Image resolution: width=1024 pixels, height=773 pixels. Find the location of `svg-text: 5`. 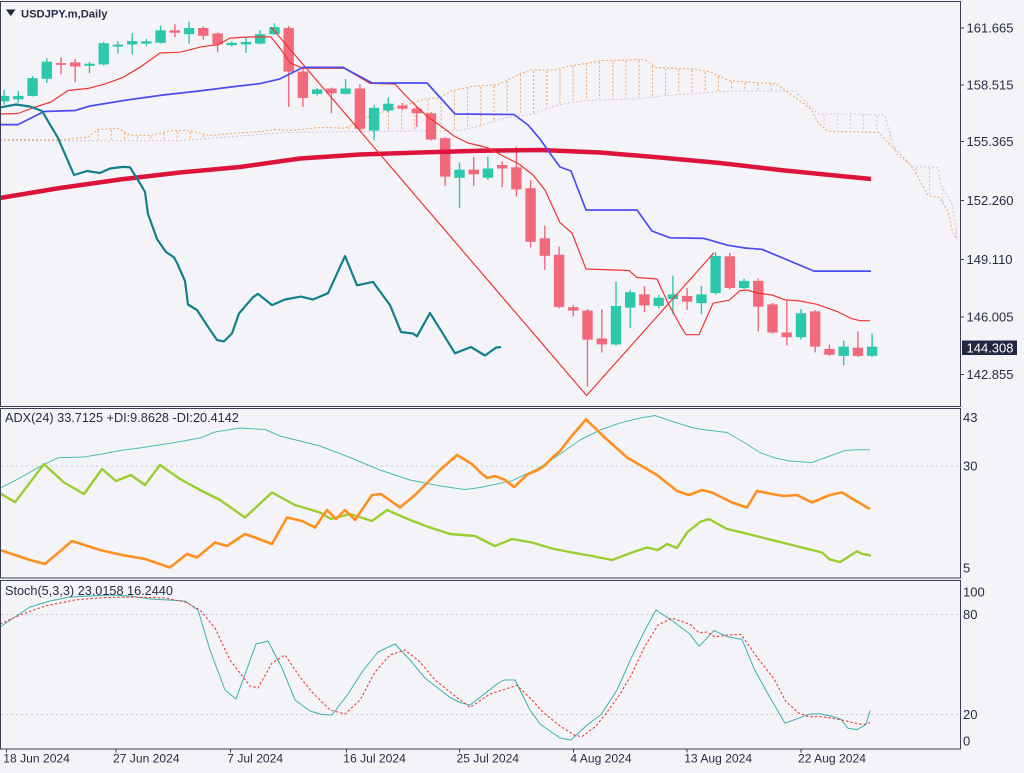

svg-text: 5 is located at coordinates (966, 568).